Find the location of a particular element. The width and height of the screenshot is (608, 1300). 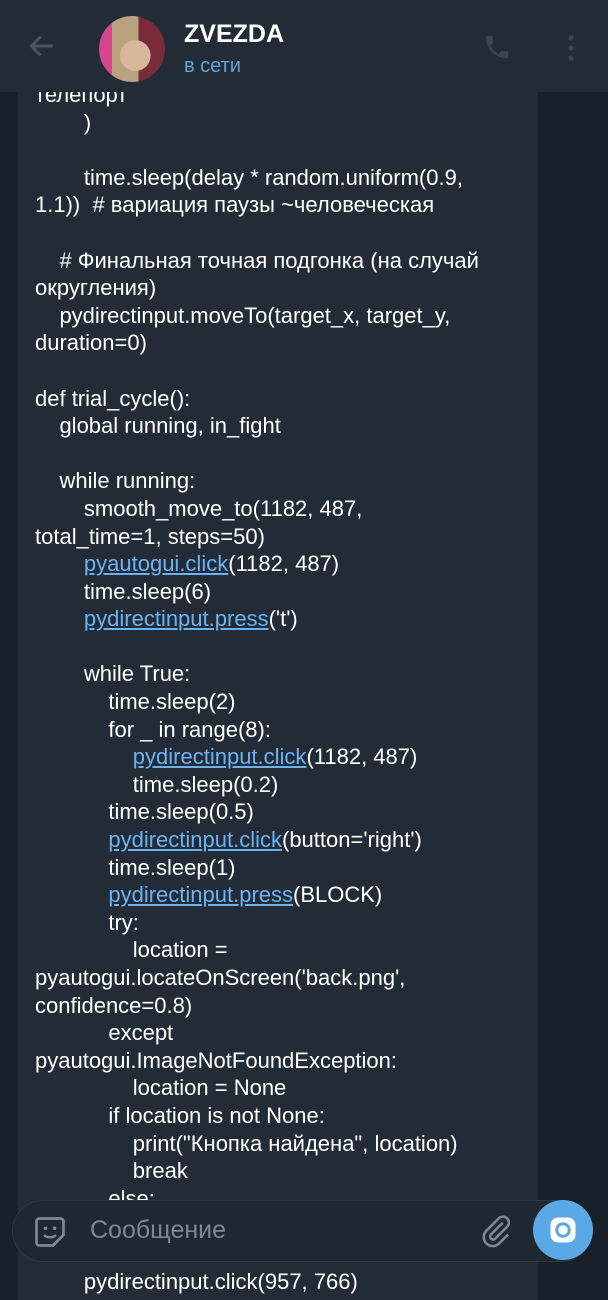

more-vertical-icon is located at coordinates (571, 48).